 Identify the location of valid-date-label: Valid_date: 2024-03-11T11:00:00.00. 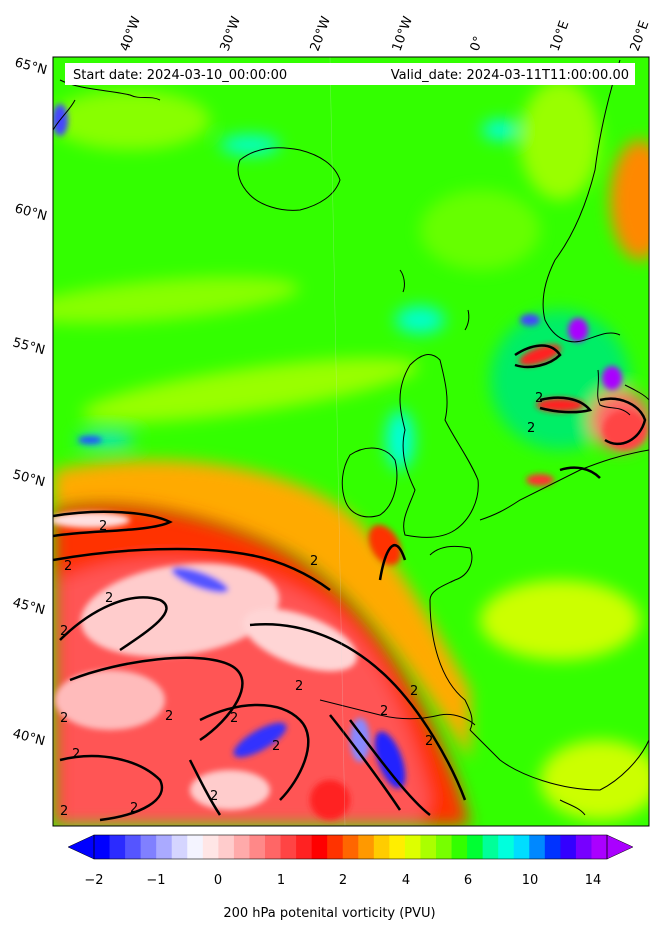
(510, 75).